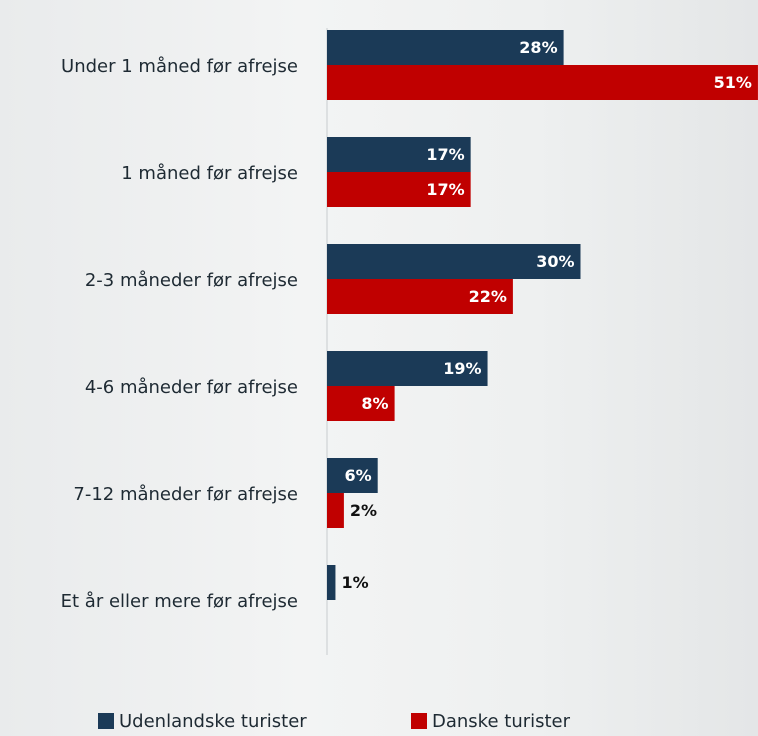 The height and width of the screenshot is (736, 758). I want to click on category-label: 2-3 måneder før afrejse, so click(191, 280).